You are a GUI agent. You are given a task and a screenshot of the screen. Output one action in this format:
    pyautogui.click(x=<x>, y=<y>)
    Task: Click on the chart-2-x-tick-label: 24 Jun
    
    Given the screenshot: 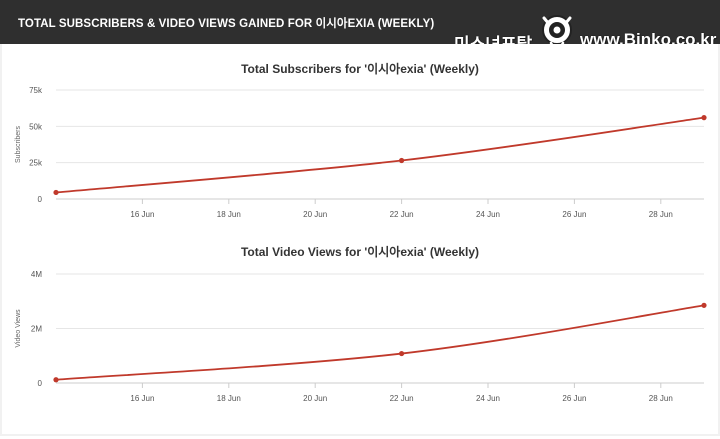 What is the action you would take?
    pyautogui.click(x=488, y=398)
    